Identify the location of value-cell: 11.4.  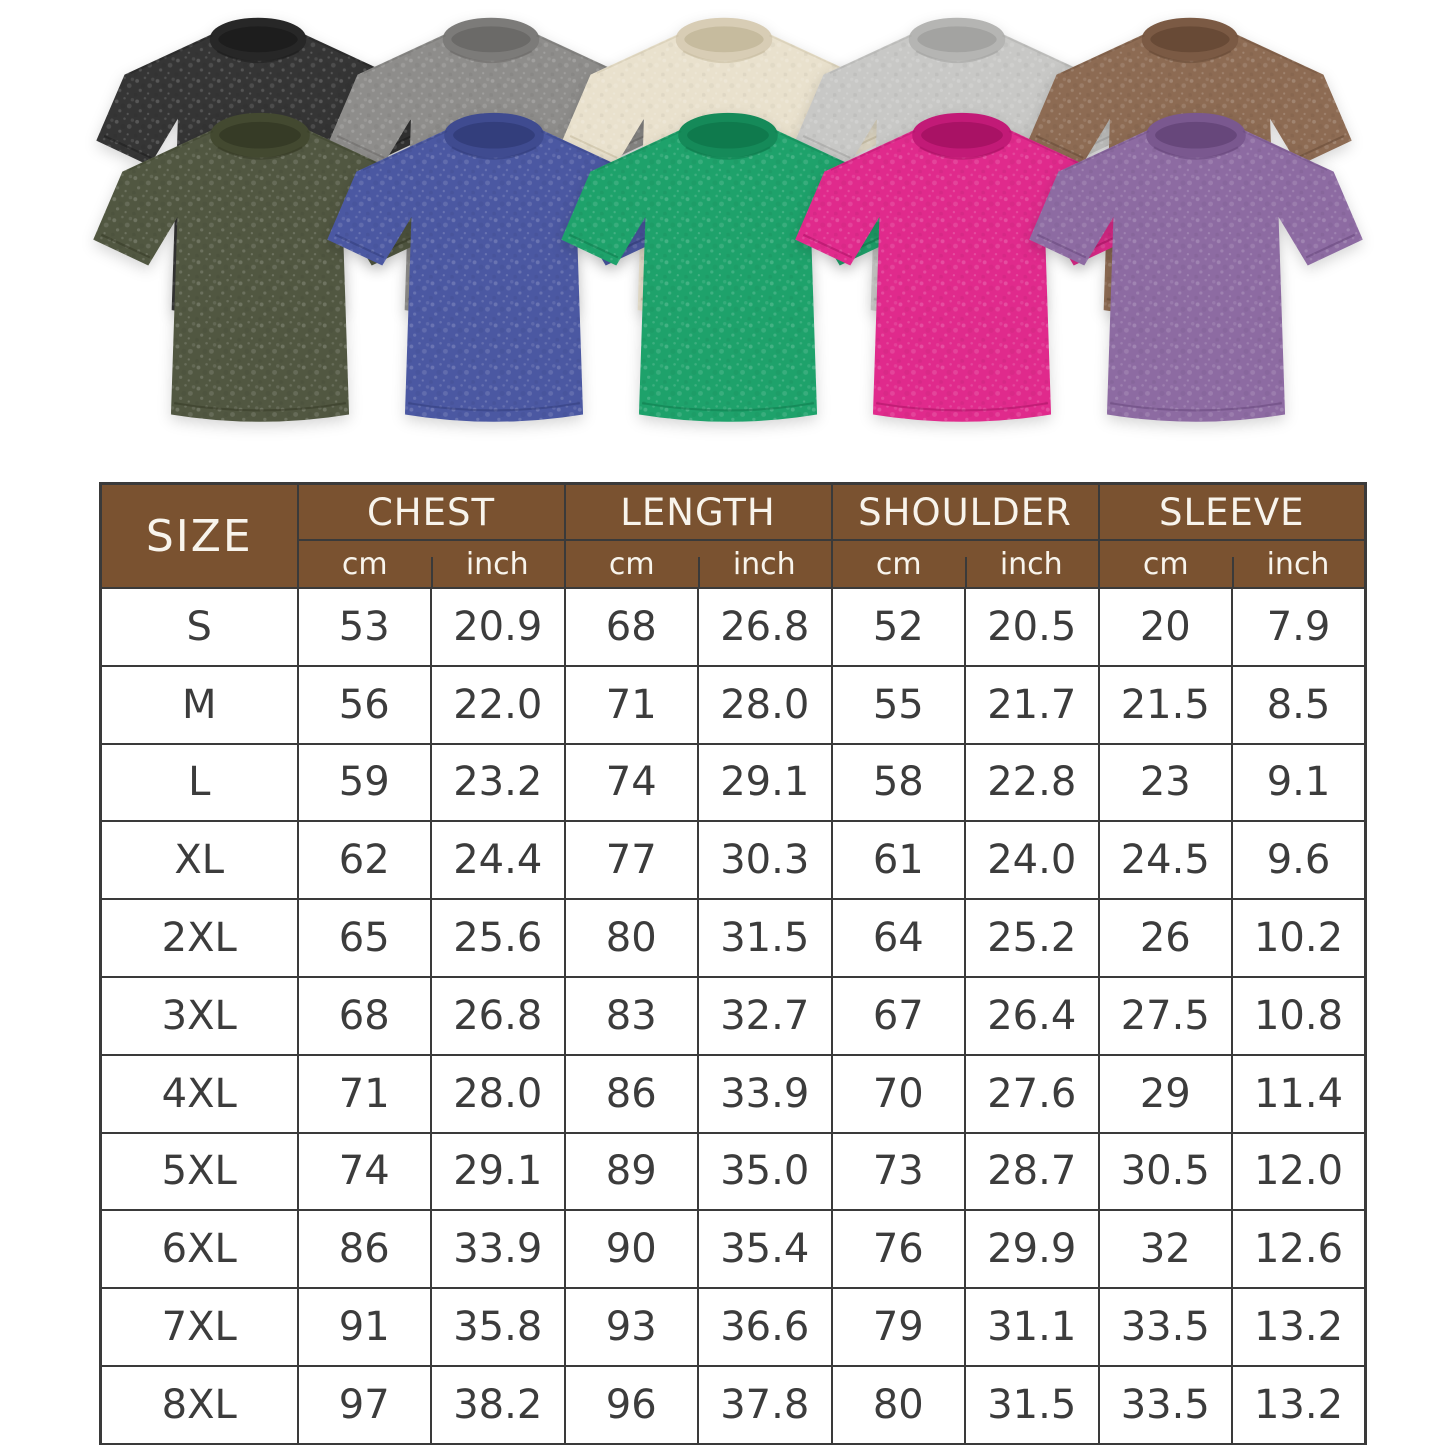
(1299, 1093).